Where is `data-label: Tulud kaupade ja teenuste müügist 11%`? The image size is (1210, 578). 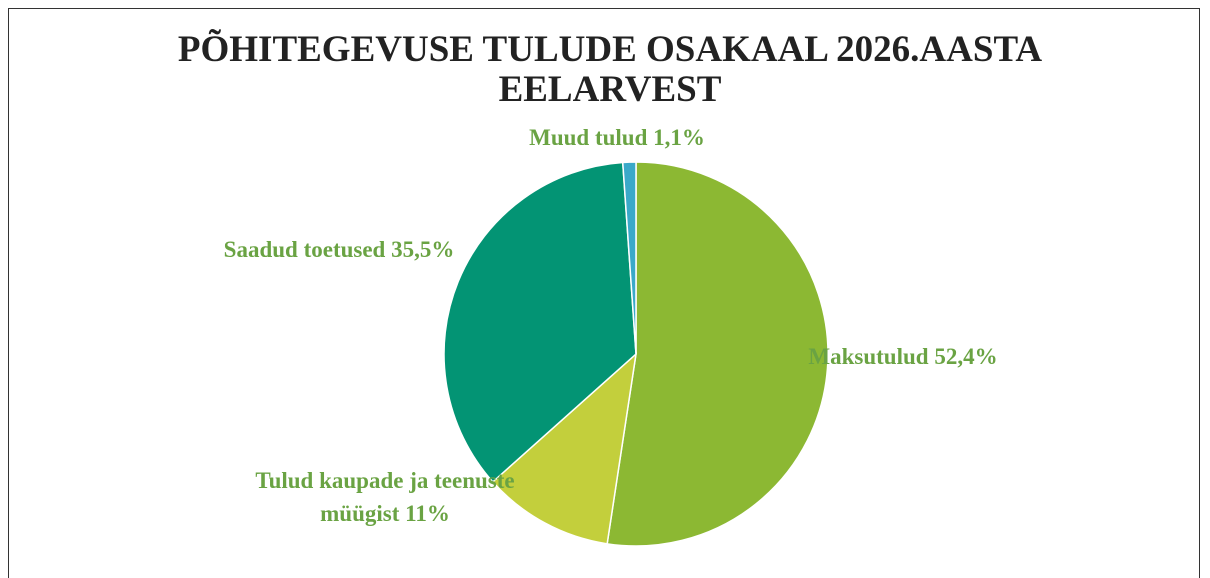
data-label: Tulud kaupade ja teenuste müügist 11% is located at coordinates (385, 497).